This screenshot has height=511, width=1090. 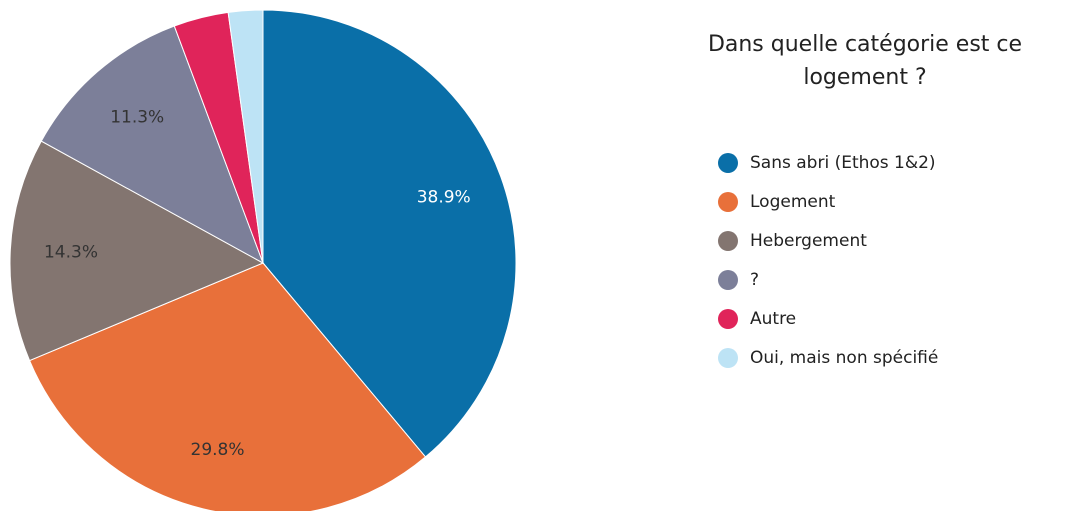 I want to click on data-label: 14.3%, so click(x=71, y=253).